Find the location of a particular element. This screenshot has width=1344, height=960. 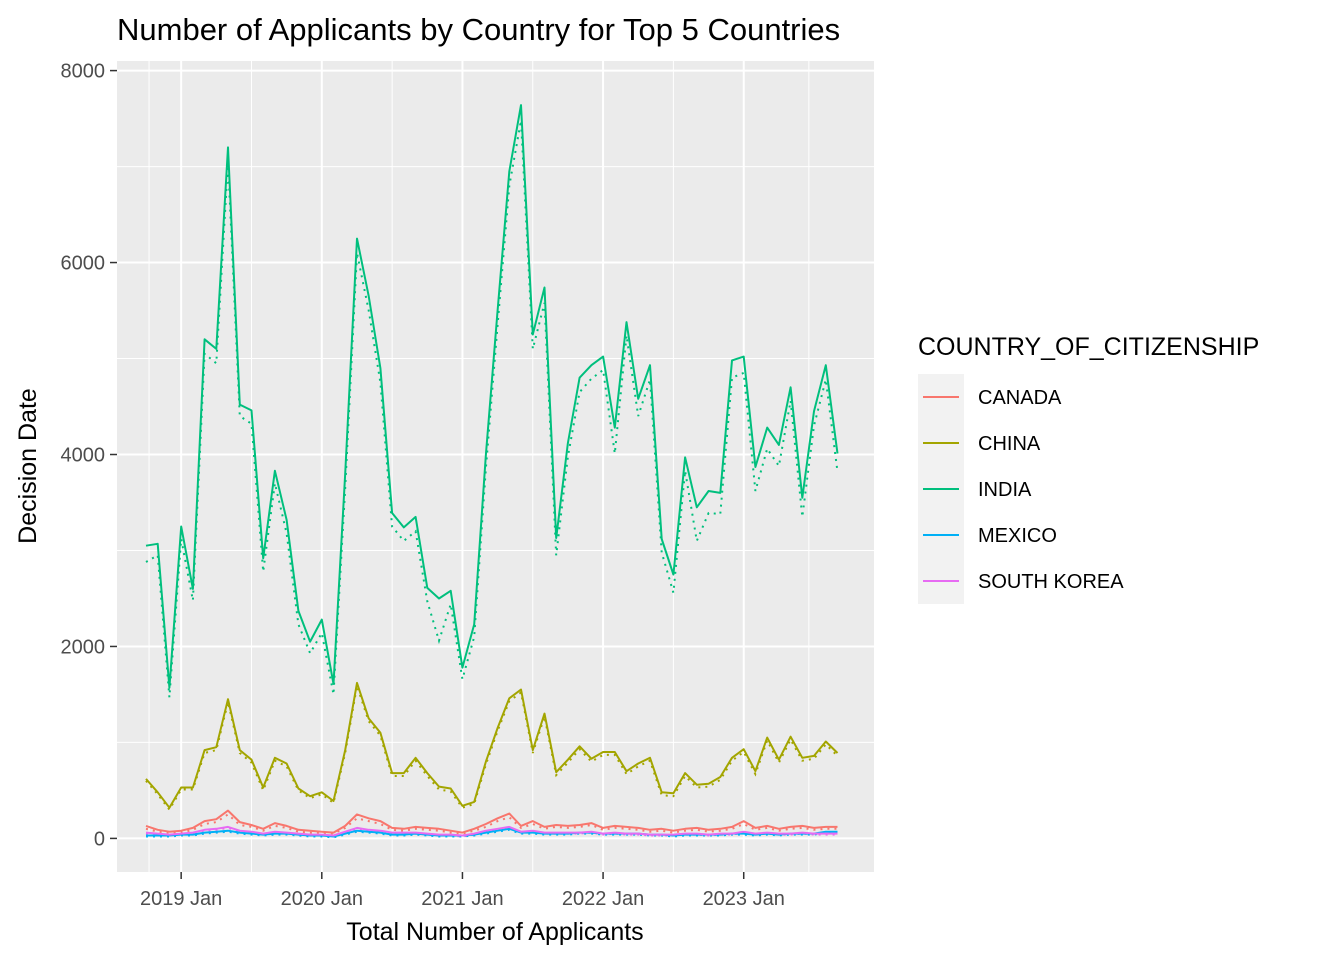

y-axis-title: Decision Date is located at coordinates (28, 466).